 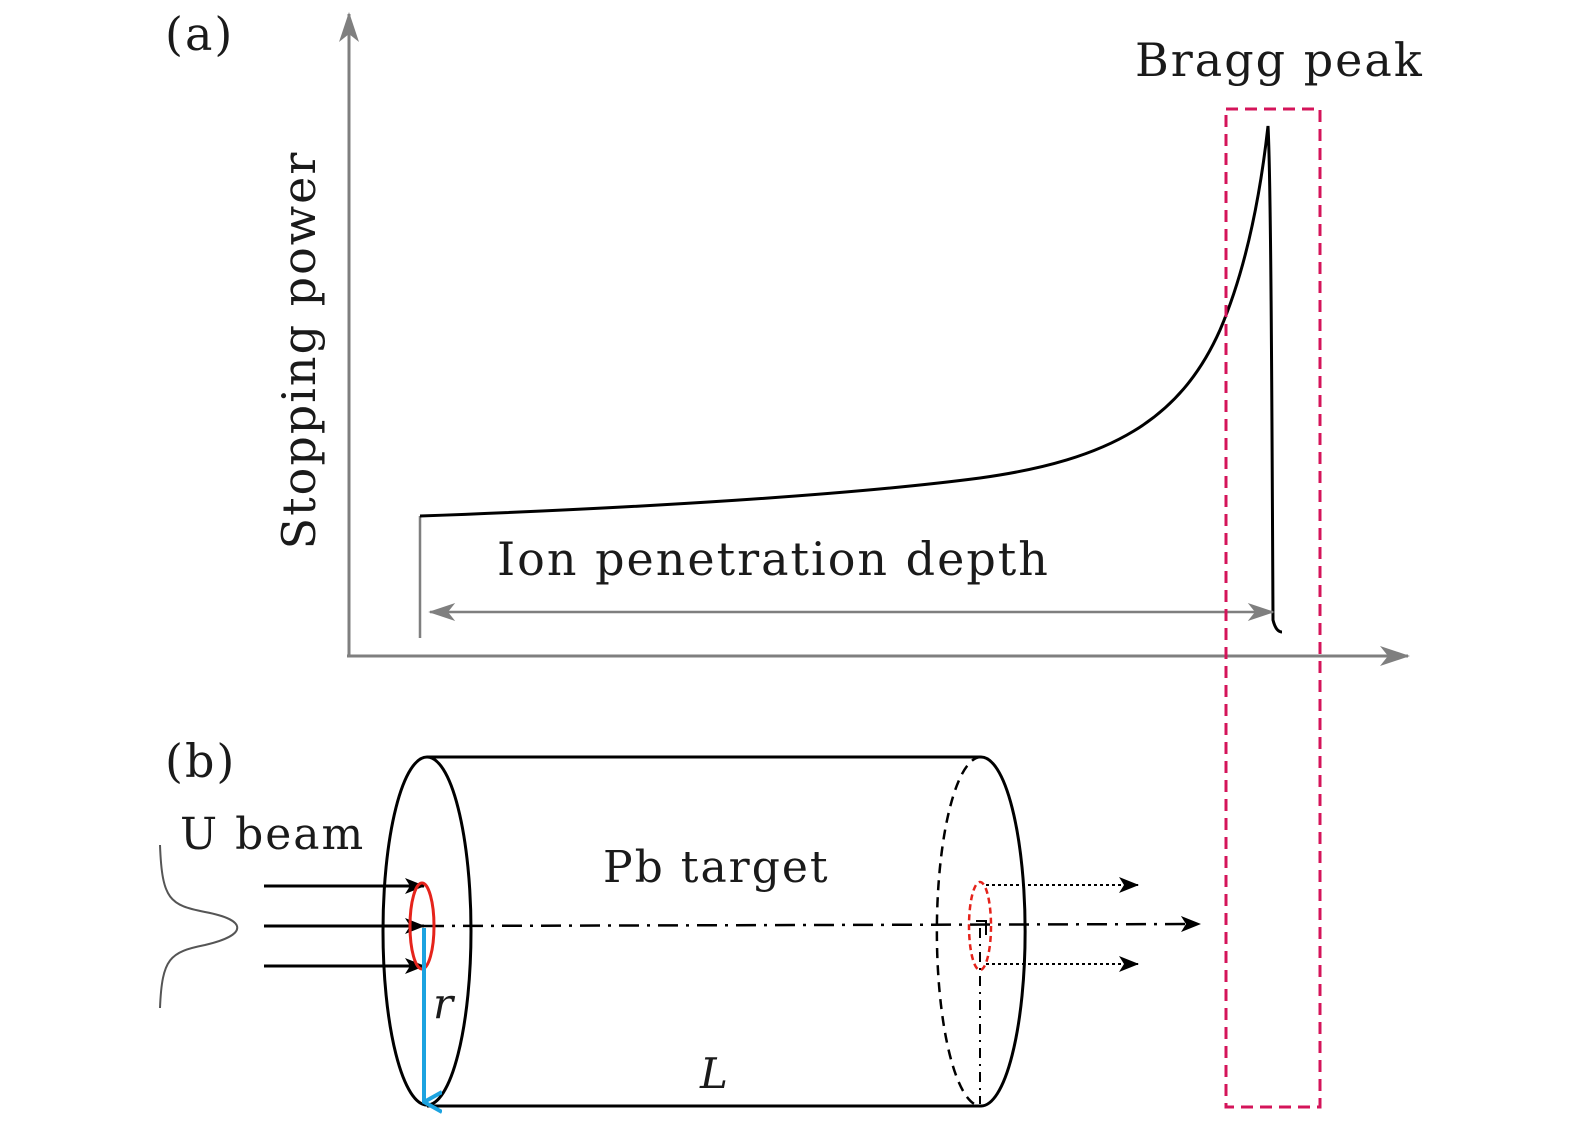 What do you see at coordinates (199, 34) in the screenshot?
I see `panel-a-label: (a)` at bounding box center [199, 34].